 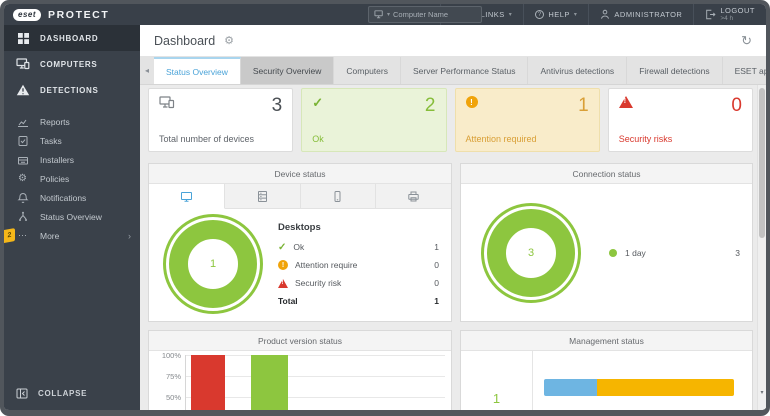 I want to click on printer-icon, so click(x=413, y=196).